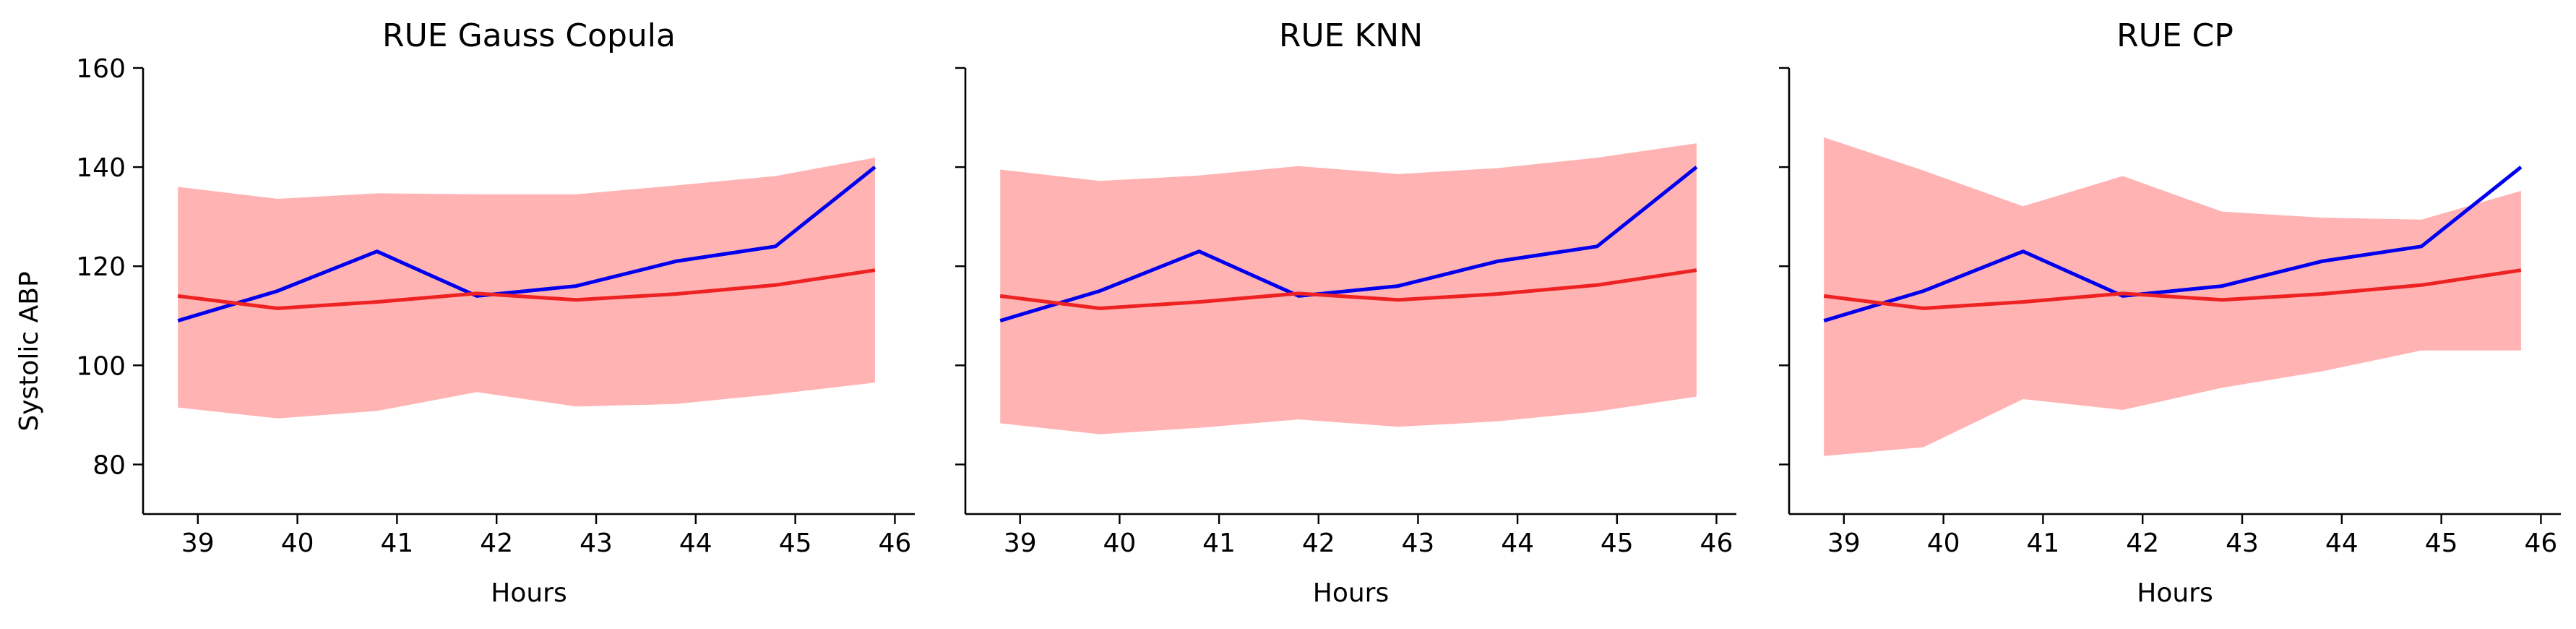  Describe the element at coordinates (29, 351) in the screenshot. I see `y-axis-label: Systolic ABP` at that location.